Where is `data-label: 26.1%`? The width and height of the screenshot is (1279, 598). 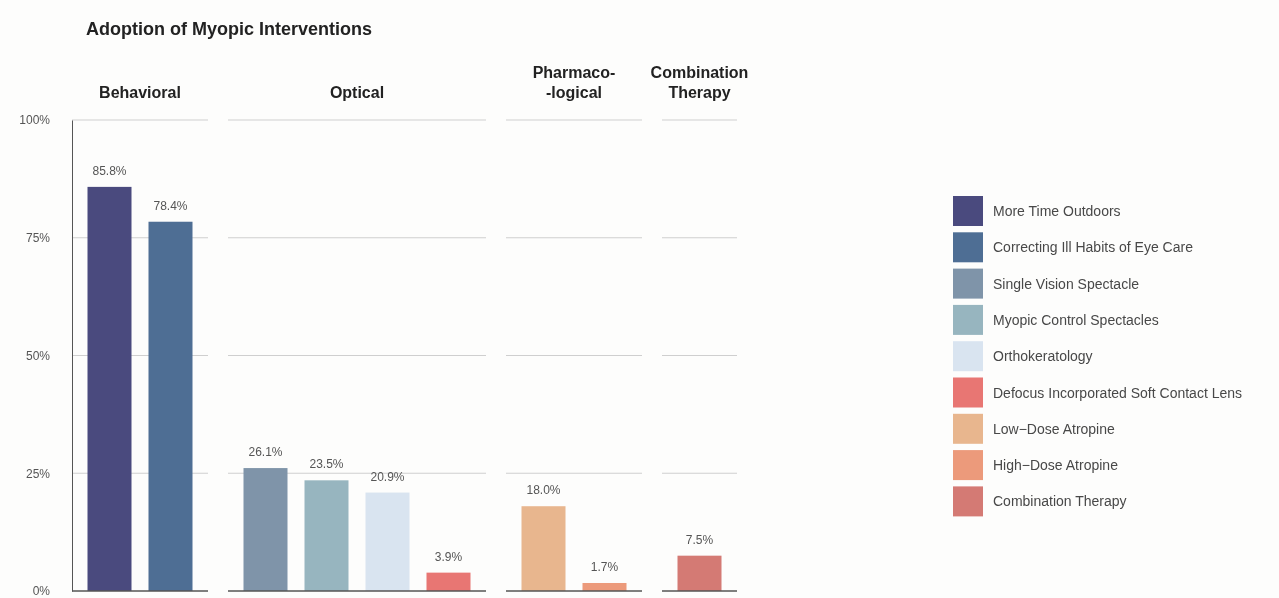
data-label: 26.1% is located at coordinates (265, 452).